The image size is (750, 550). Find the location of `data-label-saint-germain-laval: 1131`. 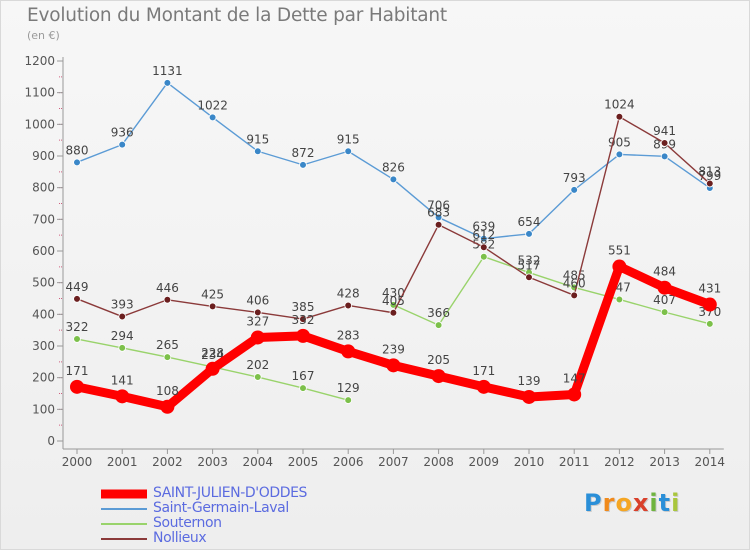

data-label-saint-germain-laval: 1131 is located at coordinates (167, 71).